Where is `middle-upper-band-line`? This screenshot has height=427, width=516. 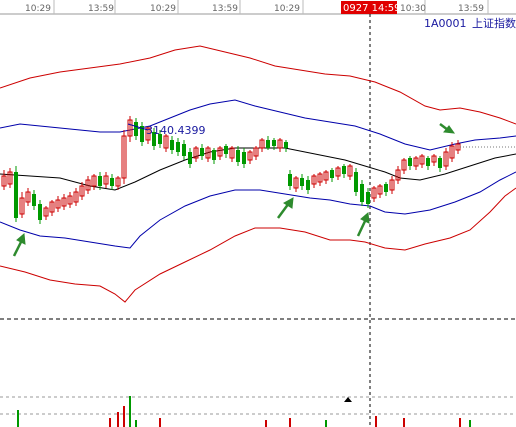
middle-upper-band-line is located at coordinates (258, 125).